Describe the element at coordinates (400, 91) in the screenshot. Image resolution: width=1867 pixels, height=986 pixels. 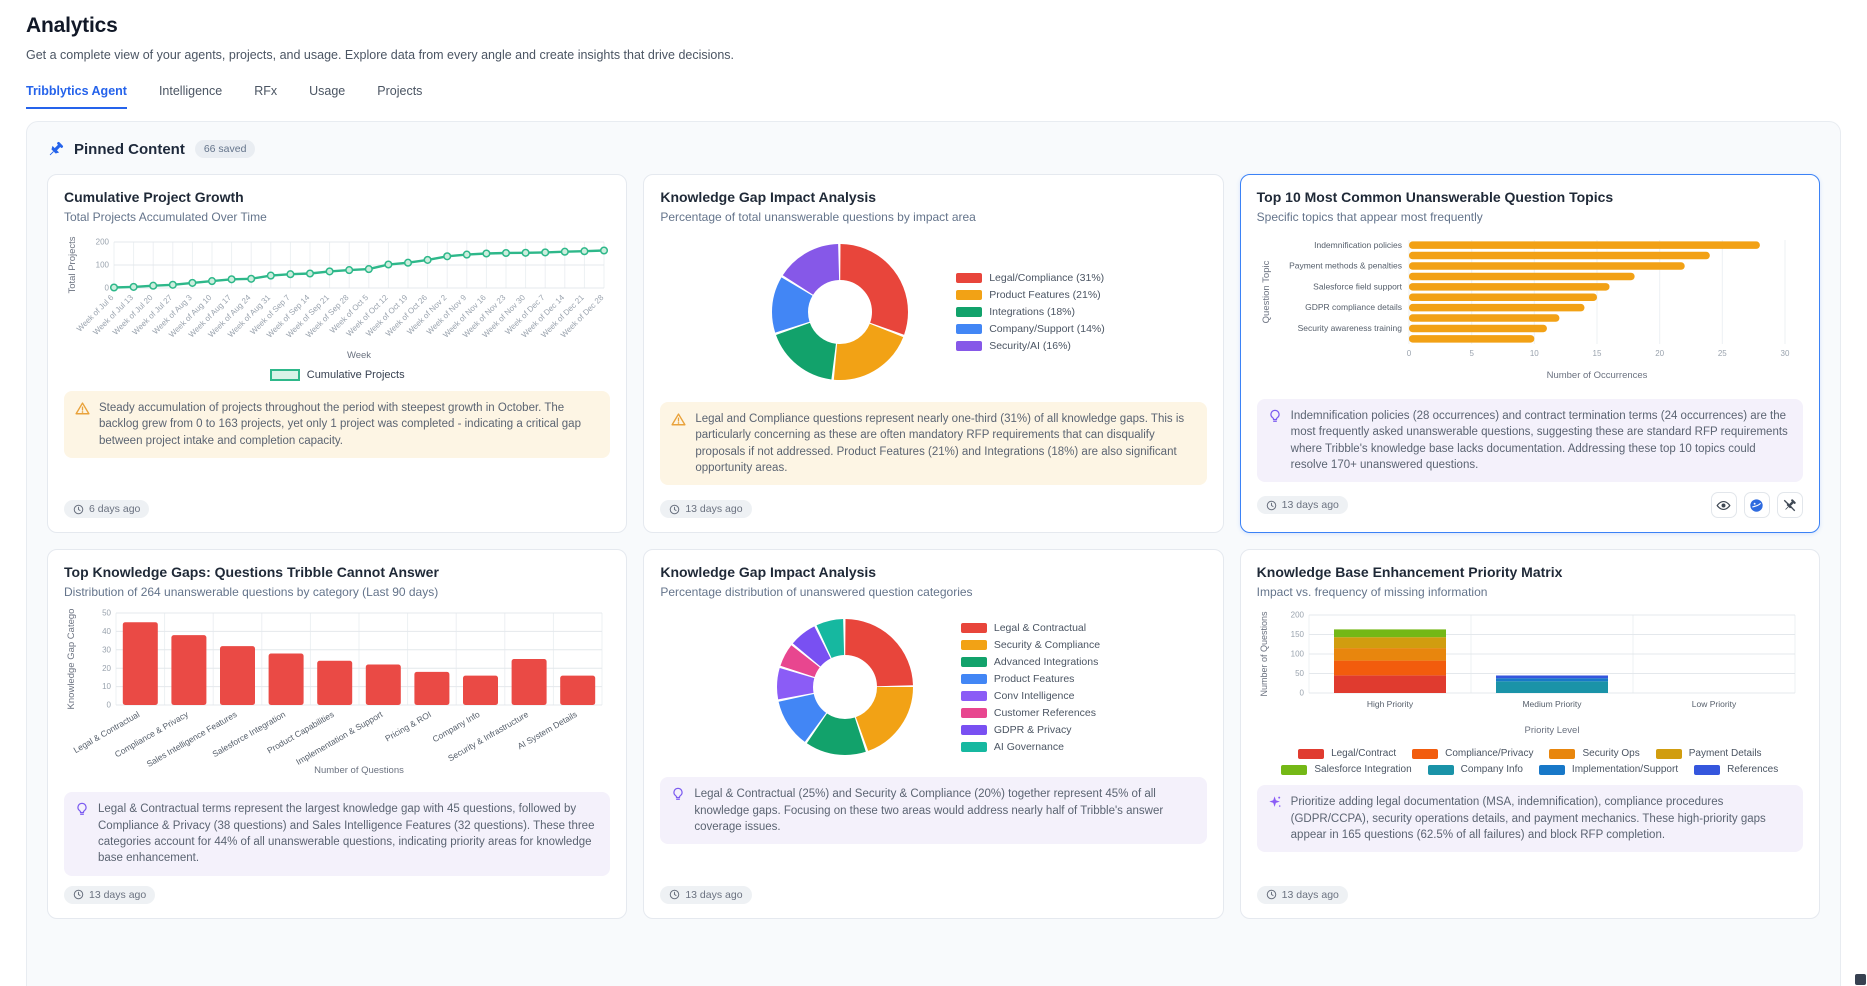
I see `tab-projects: Projects` at that location.